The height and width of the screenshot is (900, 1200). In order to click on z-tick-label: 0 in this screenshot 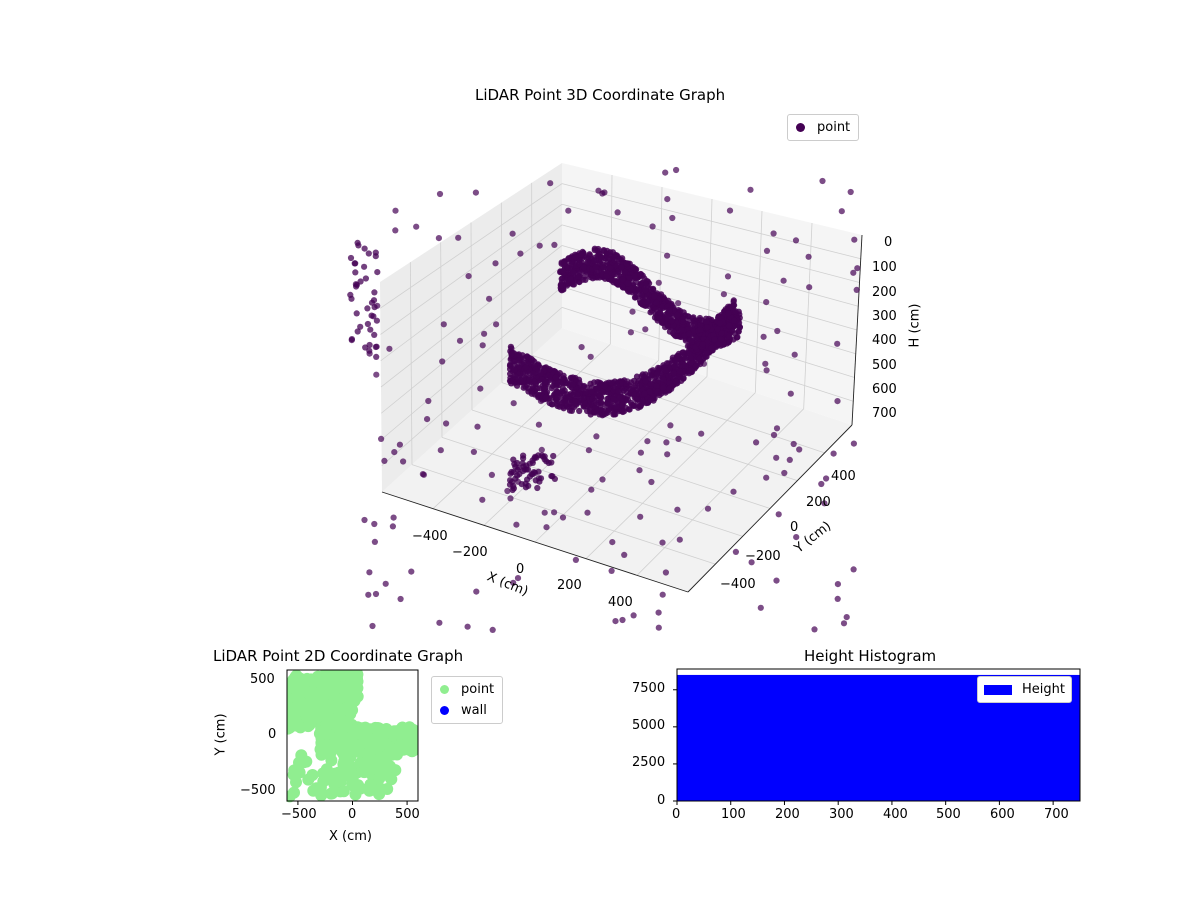, I will do `click(888, 242)`.